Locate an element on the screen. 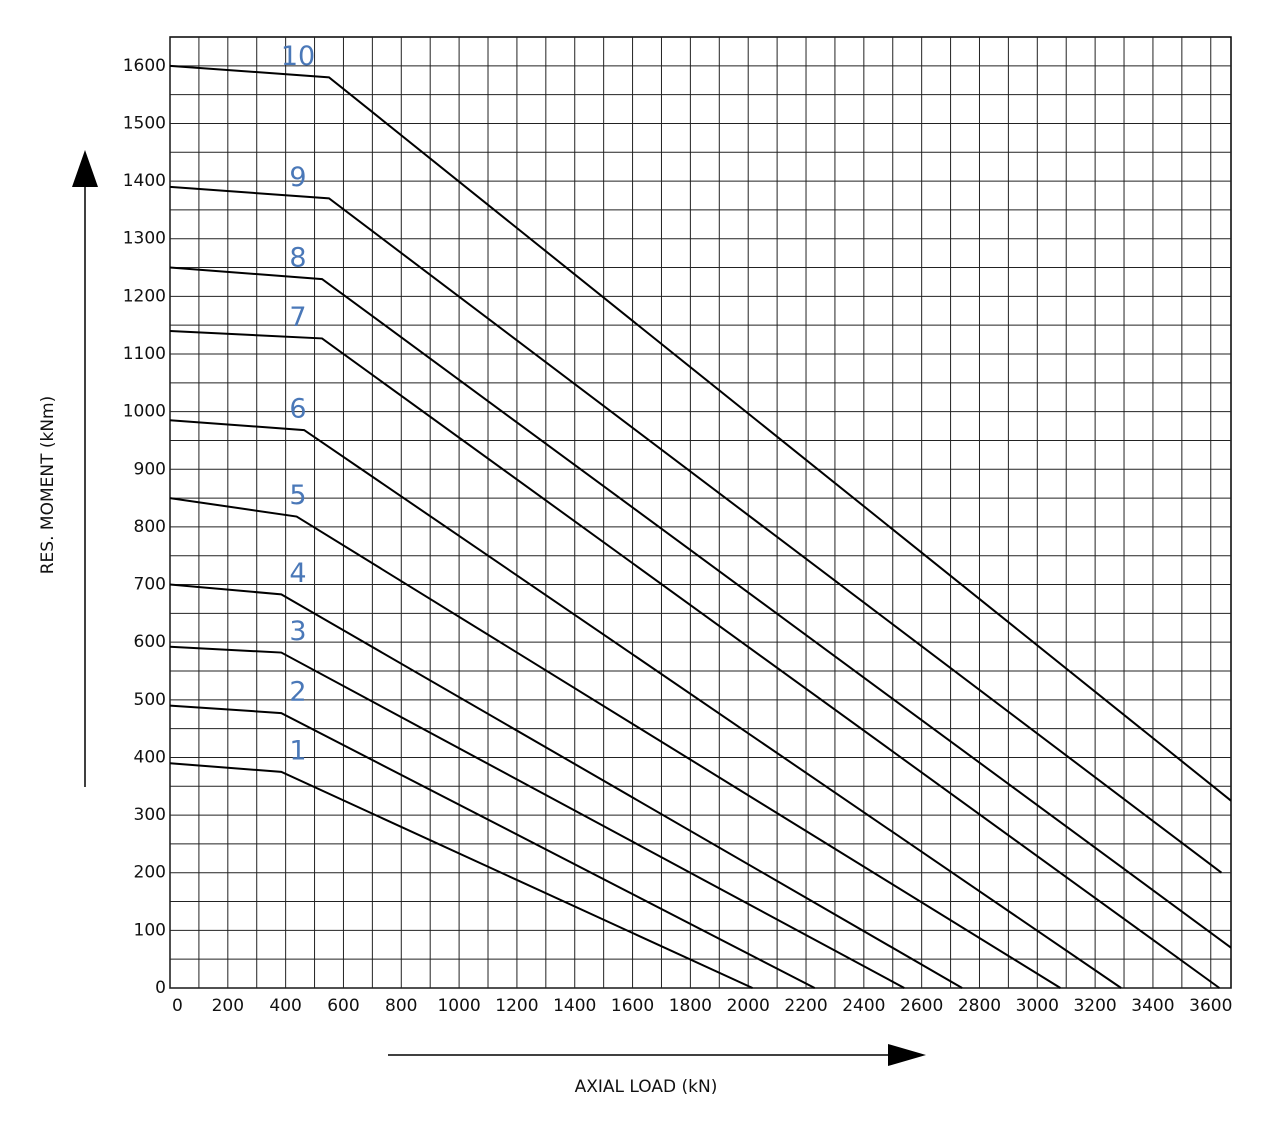  y-tick-label: 1200 is located at coordinates (144, 296).